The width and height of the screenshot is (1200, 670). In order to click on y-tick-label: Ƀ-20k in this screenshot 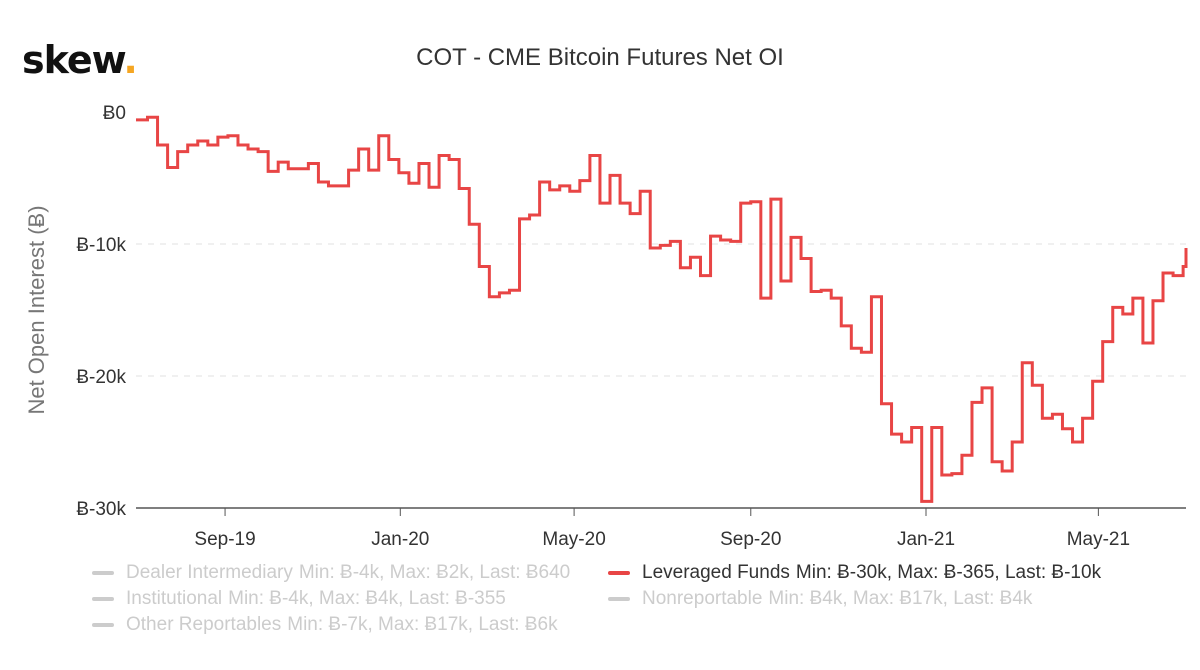, I will do `click(101, 377)`.